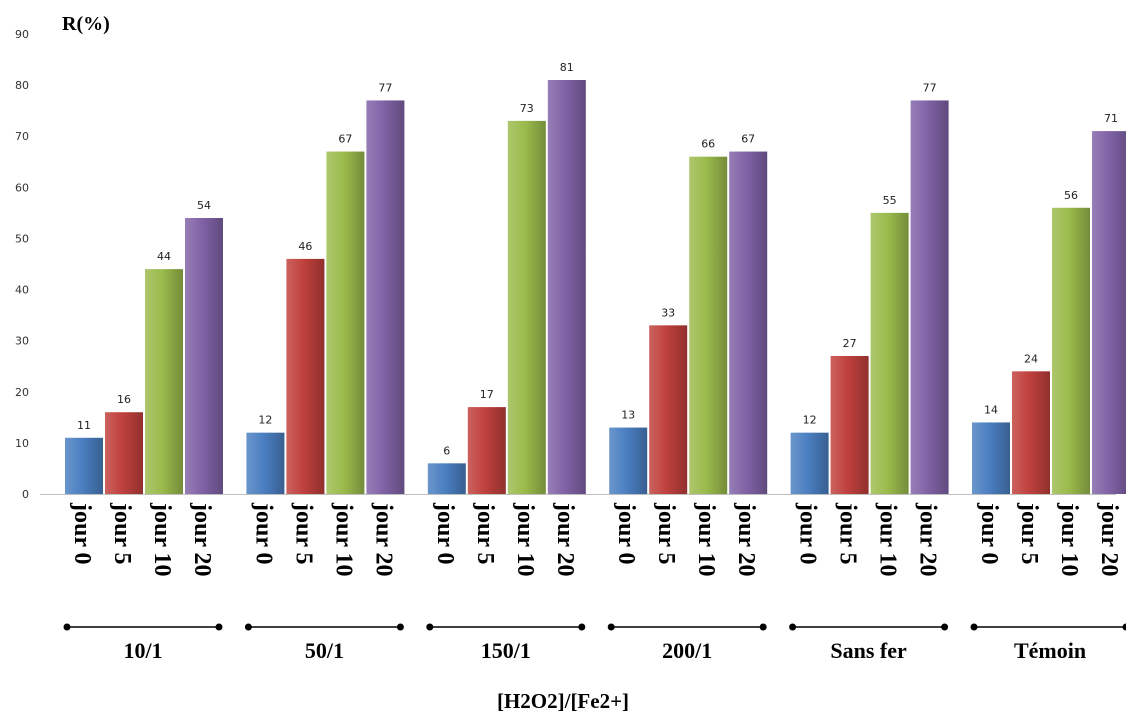 The width and height of the screenshot is (1126, 724). I want to click on y-axis-title: R(%), so click(86, 24).